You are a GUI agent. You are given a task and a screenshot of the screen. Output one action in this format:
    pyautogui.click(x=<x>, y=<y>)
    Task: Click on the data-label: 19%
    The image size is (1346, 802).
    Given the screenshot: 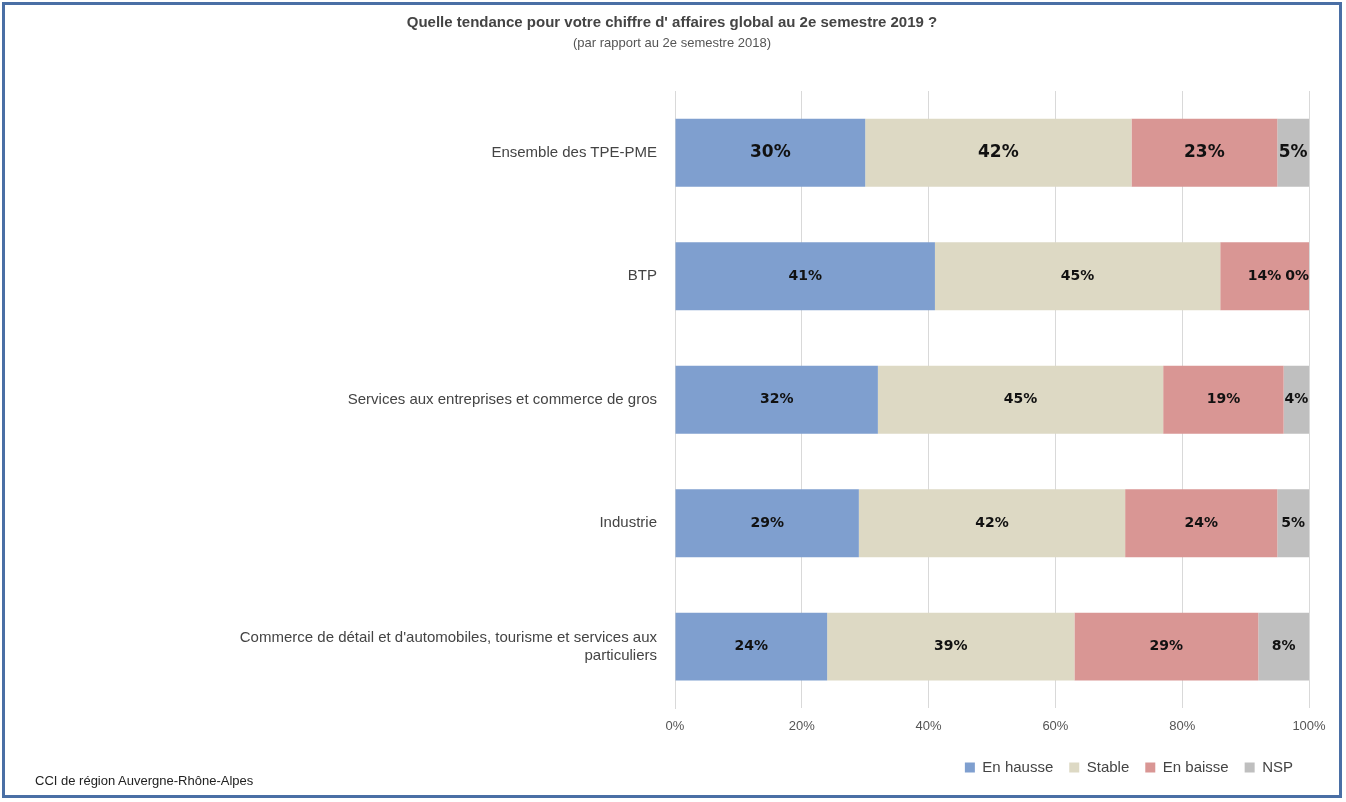 What is the action you would take?
    pyautogui.click(x=1223, y=398)
    